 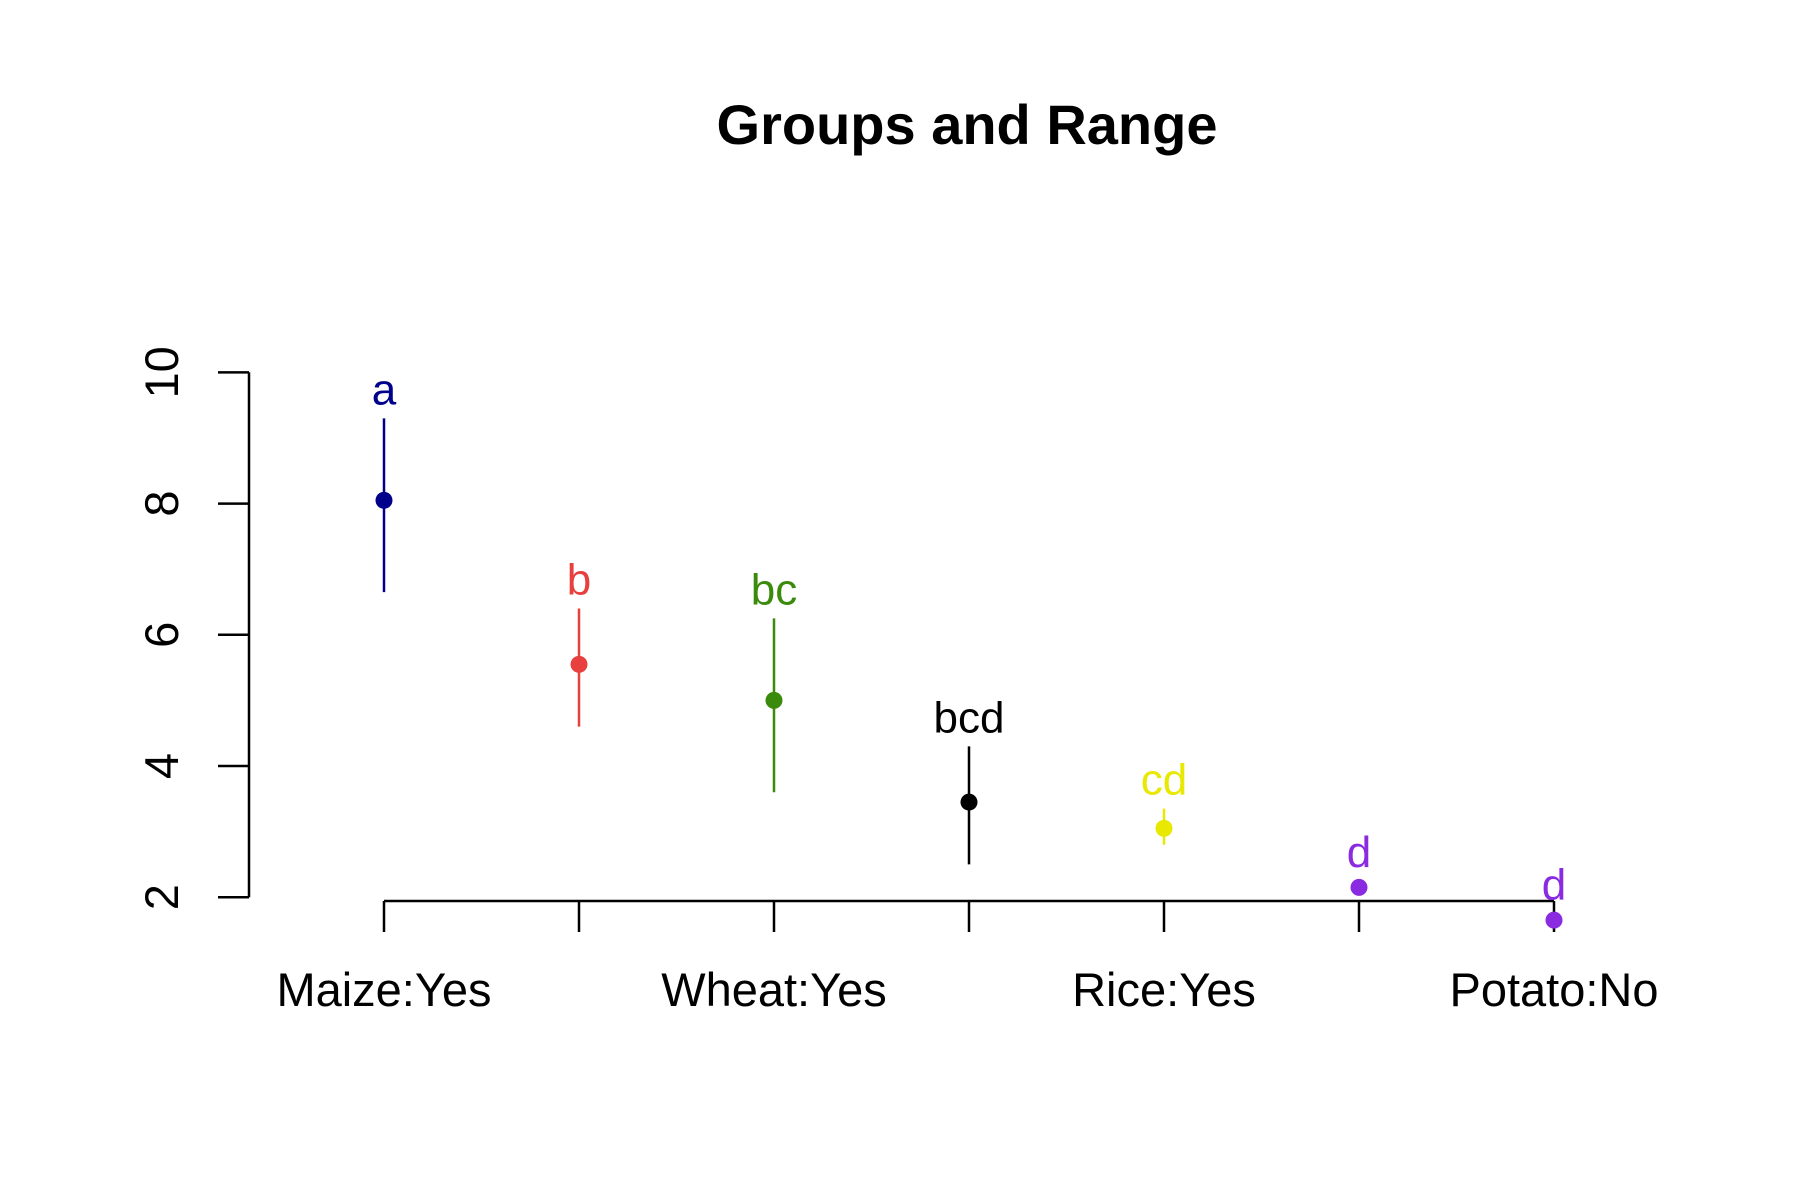 What do you see at coordinates (1164, 989) in the screenshot?
I see `x-tick-label: Rice:Yes` at bounding box center [1164, 989].